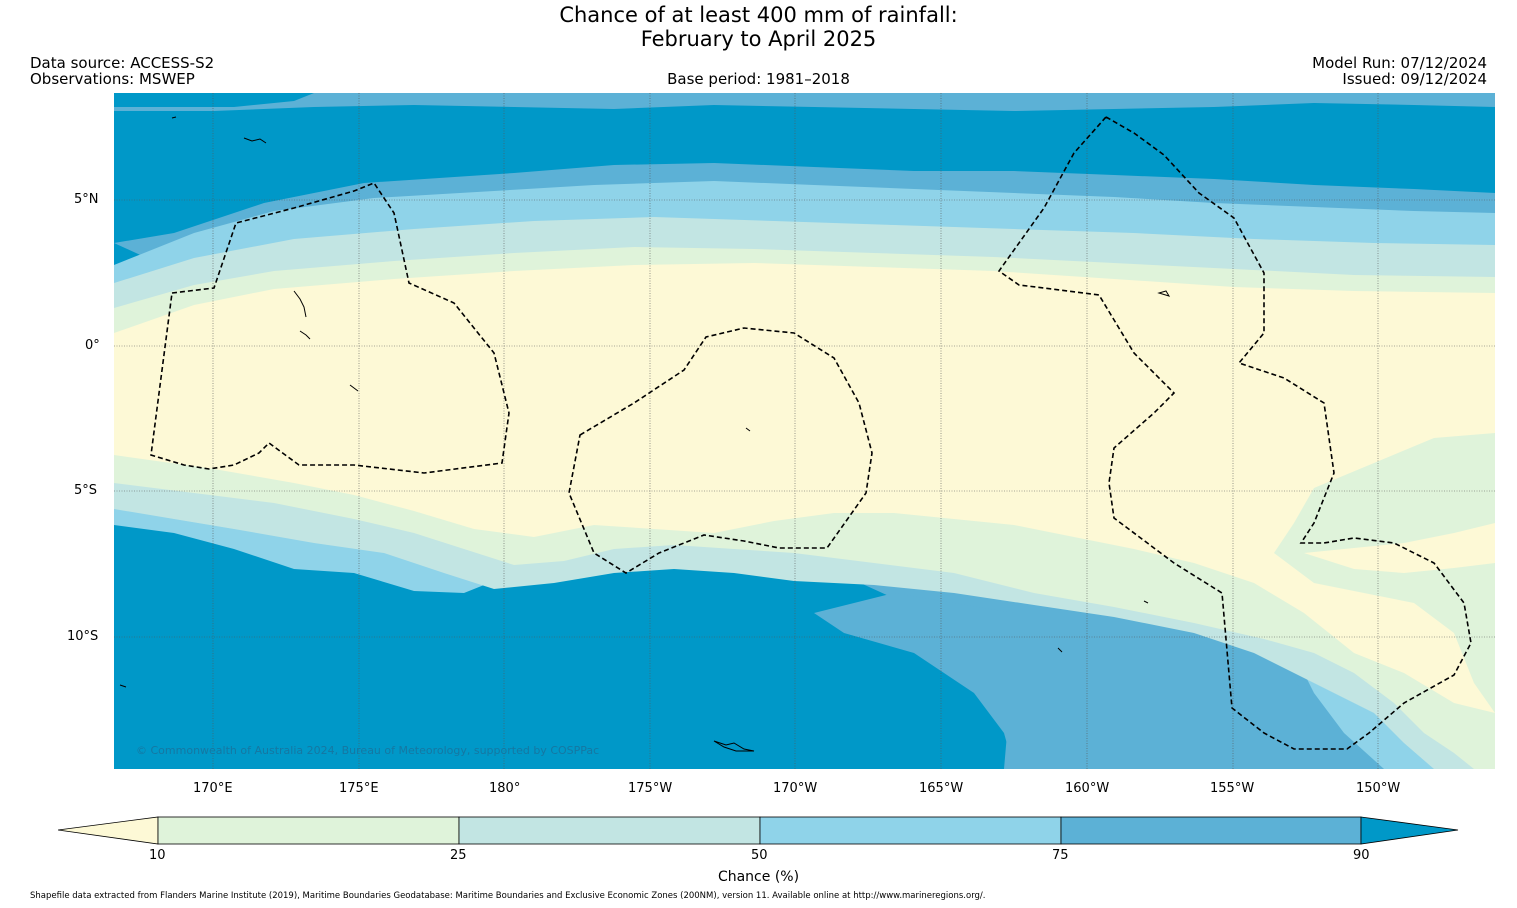 Image resolution: width=1517 pixels, height=908 pixels. I want to click on eez-boundary-kiribati-gilberts, so click(330, 328).